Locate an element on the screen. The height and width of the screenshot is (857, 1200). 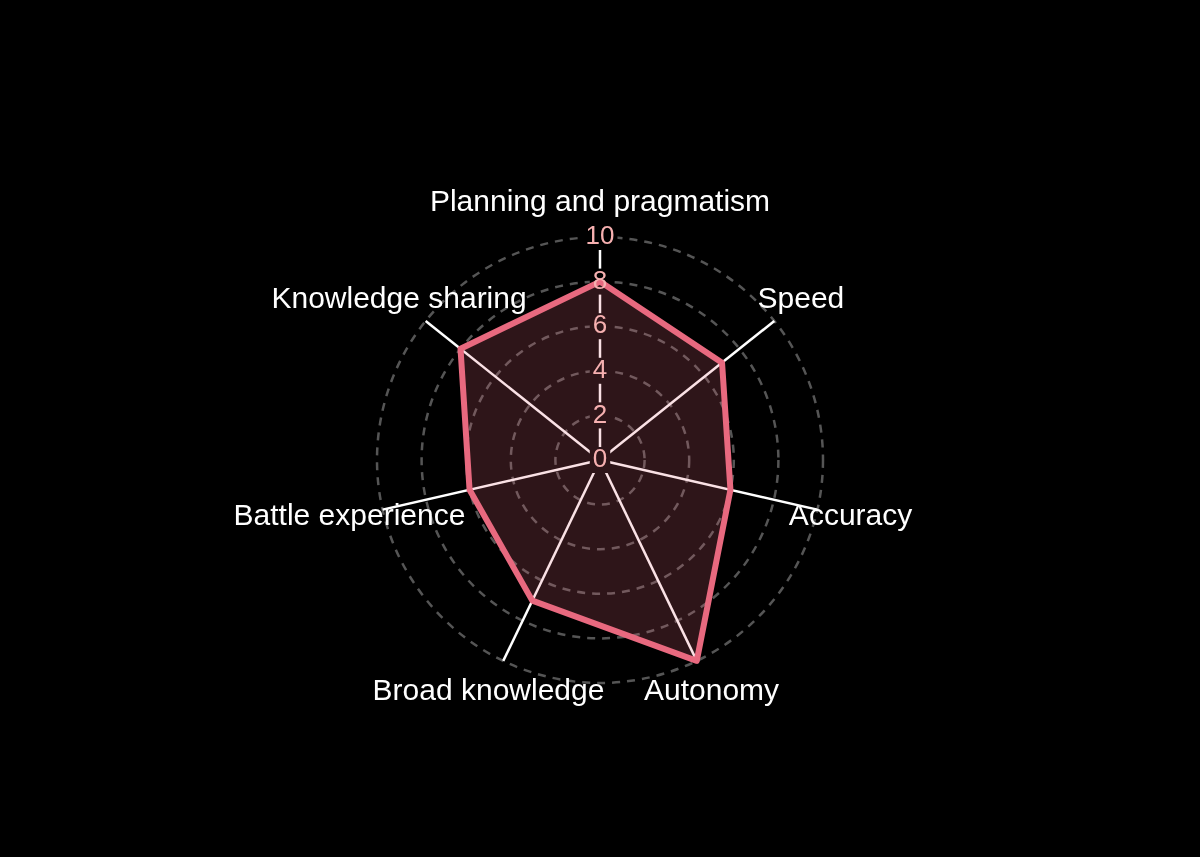
spoke-label: Autonomy is located at coordinates (711, 689).